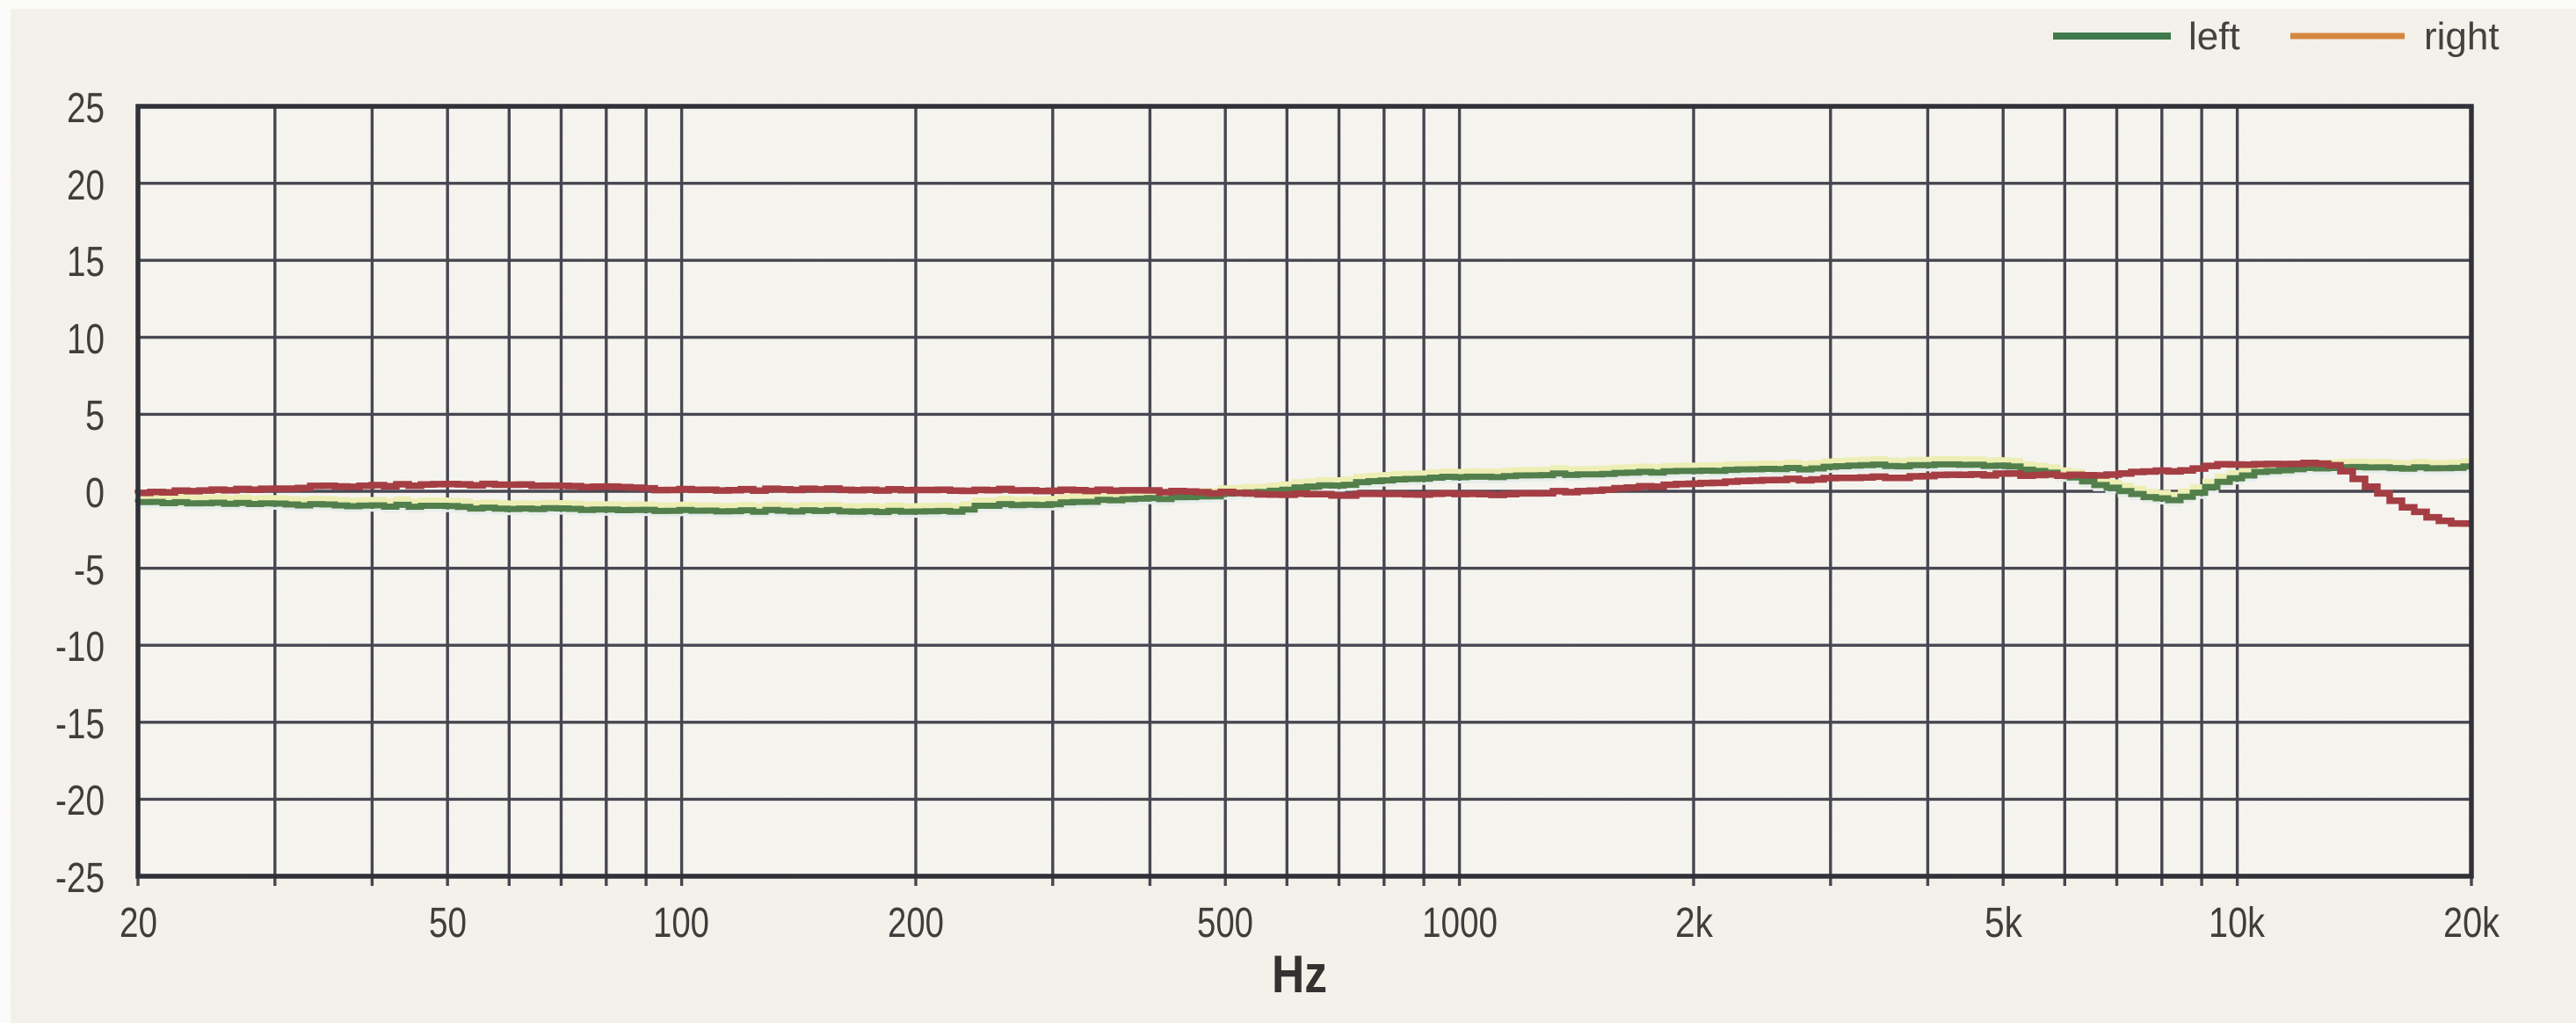  Describe the element at coordinates (86, 109) in the screenshot. I see `svg-text: 25` at that location.